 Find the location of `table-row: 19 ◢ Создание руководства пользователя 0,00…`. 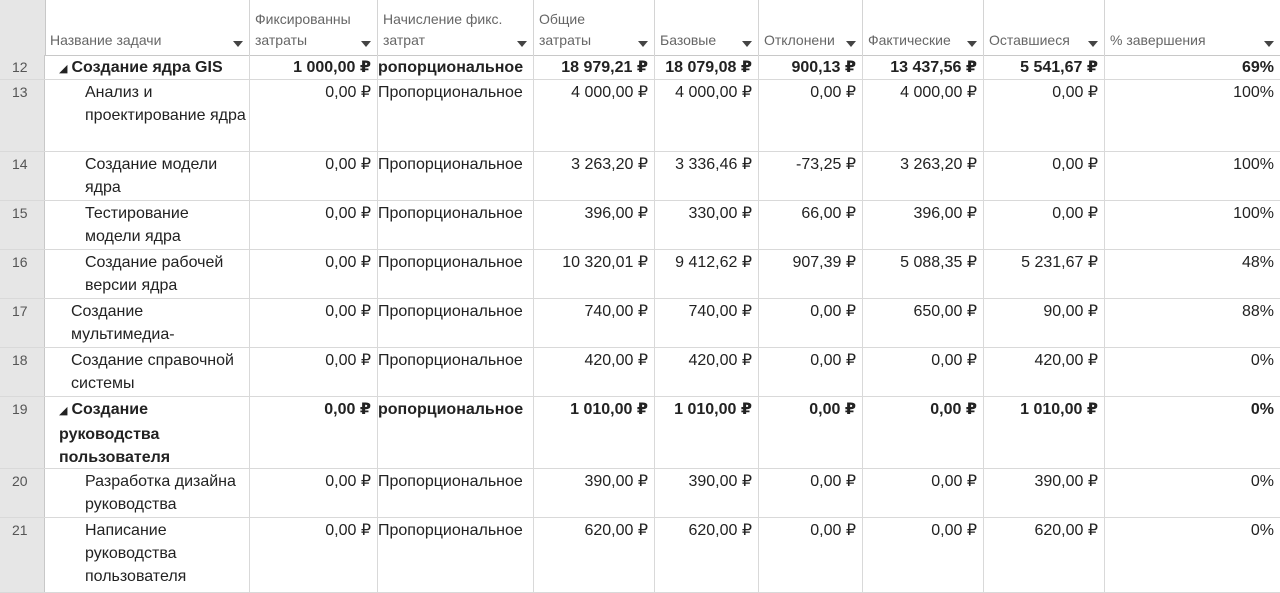

table-row: 19 ◢ Создание руководства пользователя 0,00… is located at coordinates (640, 433).